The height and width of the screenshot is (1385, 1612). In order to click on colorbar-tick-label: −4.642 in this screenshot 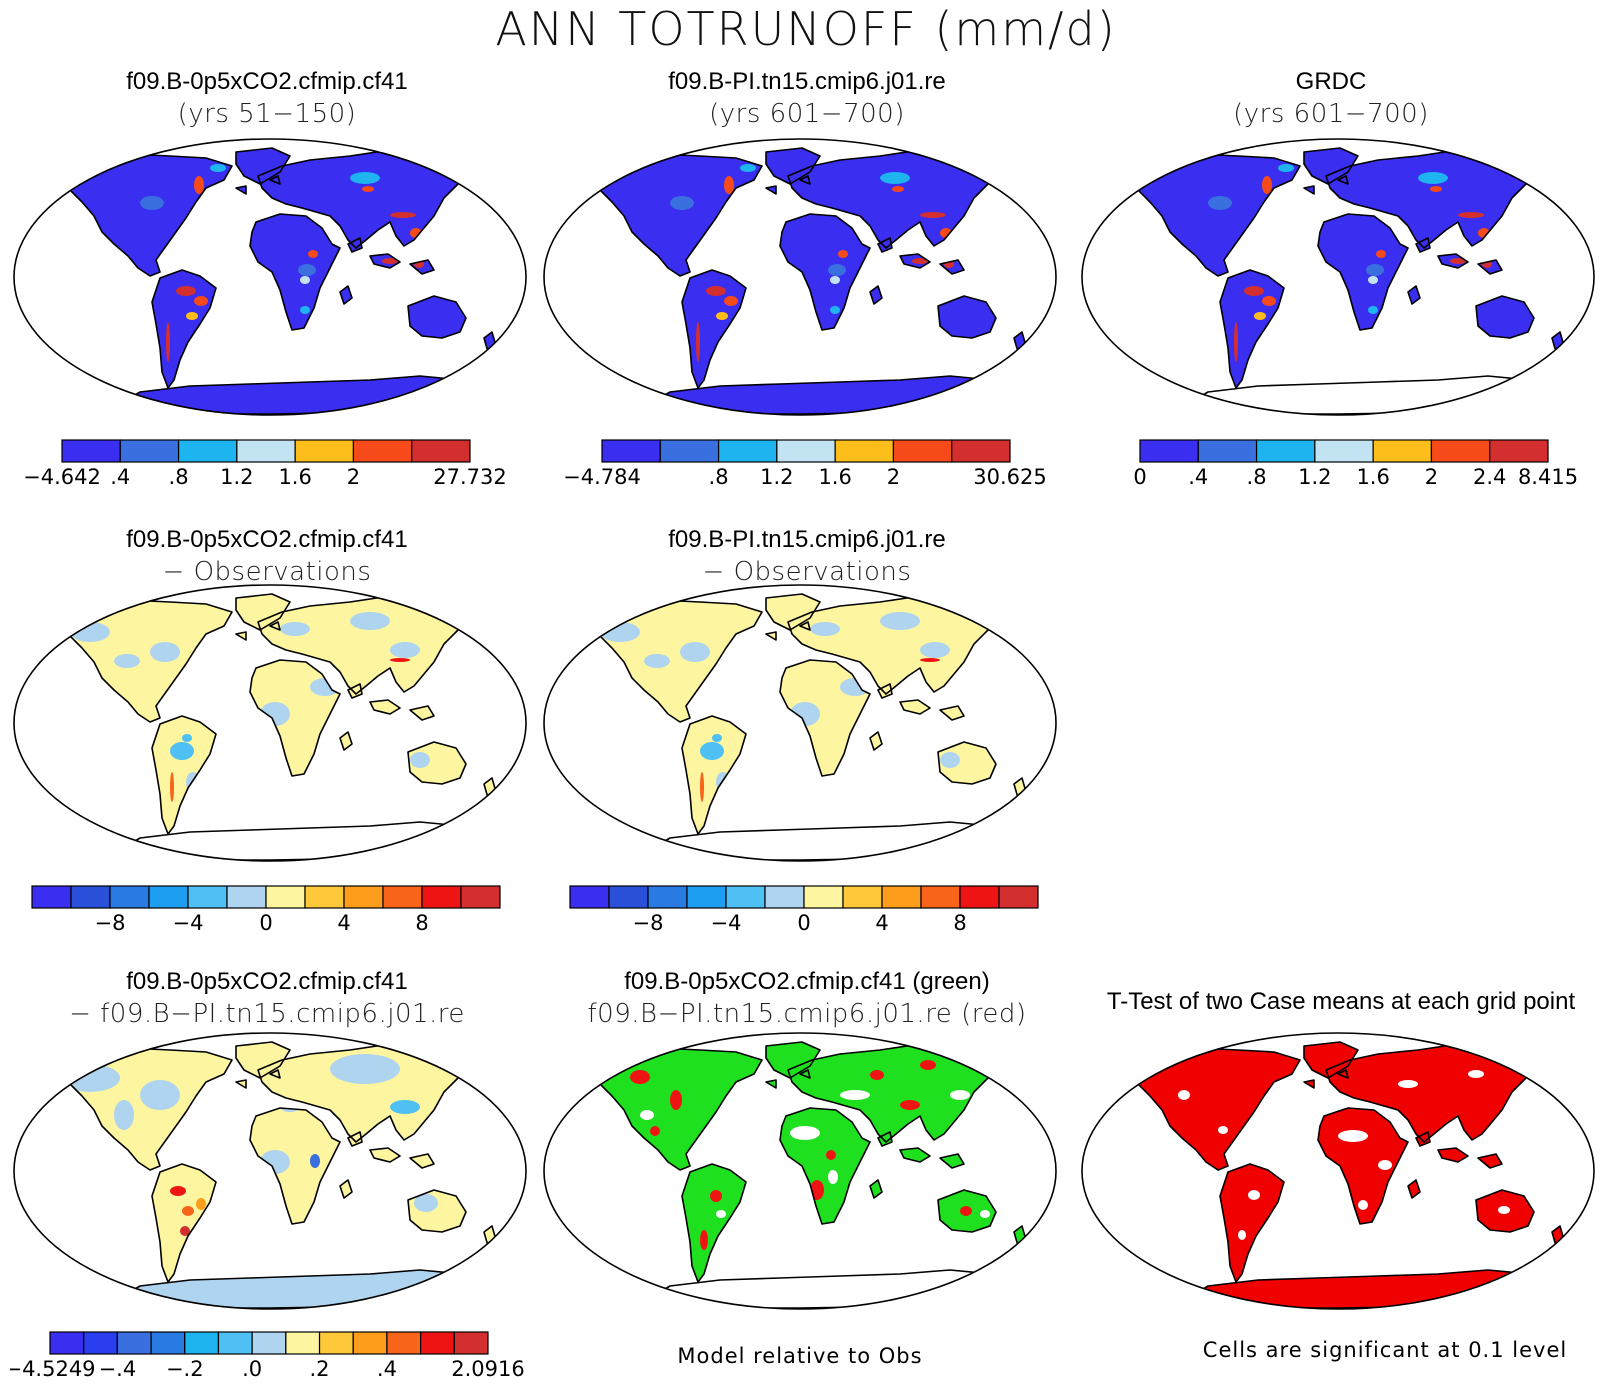, I will do `click(62, 477)`.